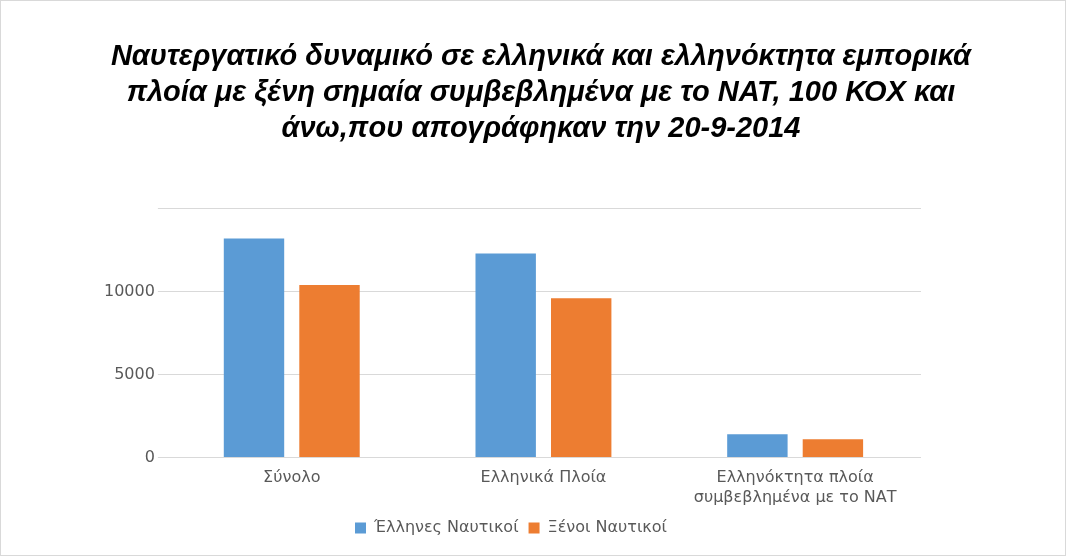 Image resolution: width=1066 pixels, height=556 pixels. I want to click on legend-label: Έλληνες Ναυτικοί, so click(446, 527).